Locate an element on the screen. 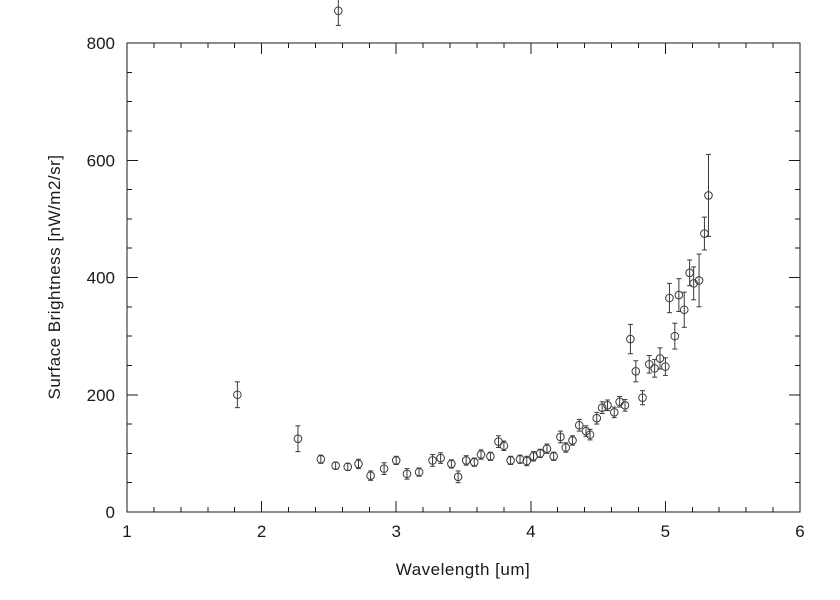 This screenshot has height=600, width=840. y-tick-label: 0 is located at coordinates (110, 512).